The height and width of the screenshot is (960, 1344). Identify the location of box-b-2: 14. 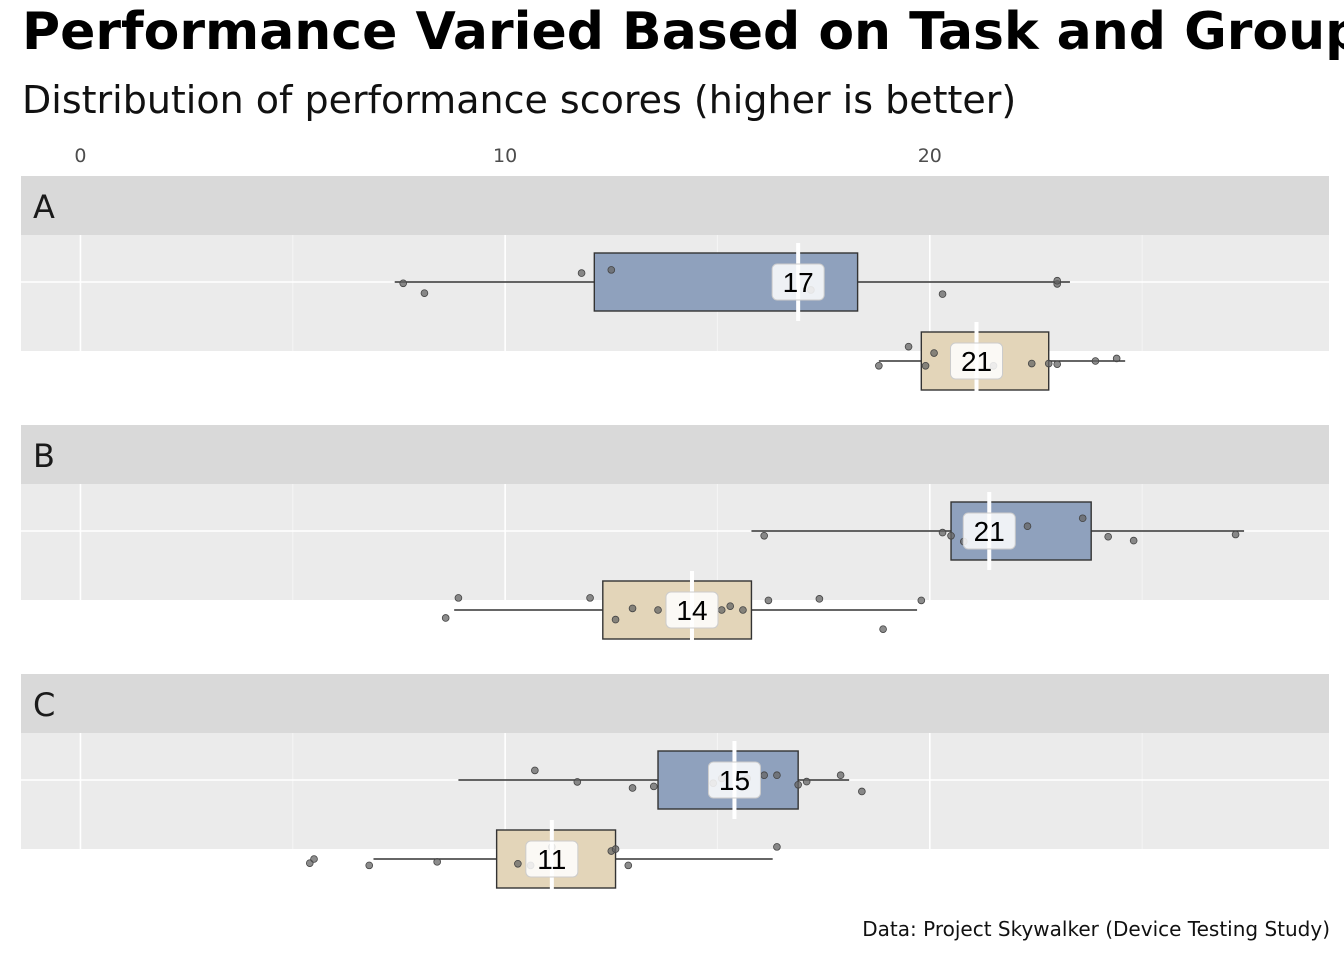
(683, 610).